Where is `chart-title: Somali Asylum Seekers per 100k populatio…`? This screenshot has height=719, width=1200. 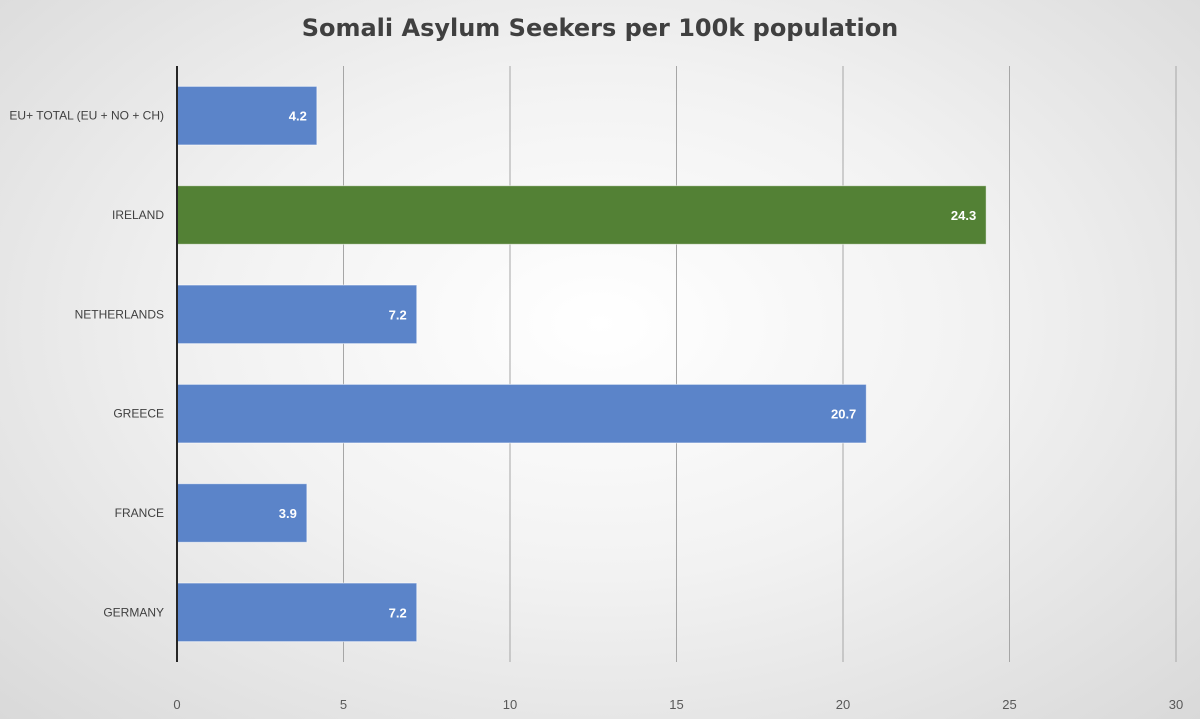
chart-title: Somali Asylum Seekers per 100k populatio… is located at coordinates (600, 28).